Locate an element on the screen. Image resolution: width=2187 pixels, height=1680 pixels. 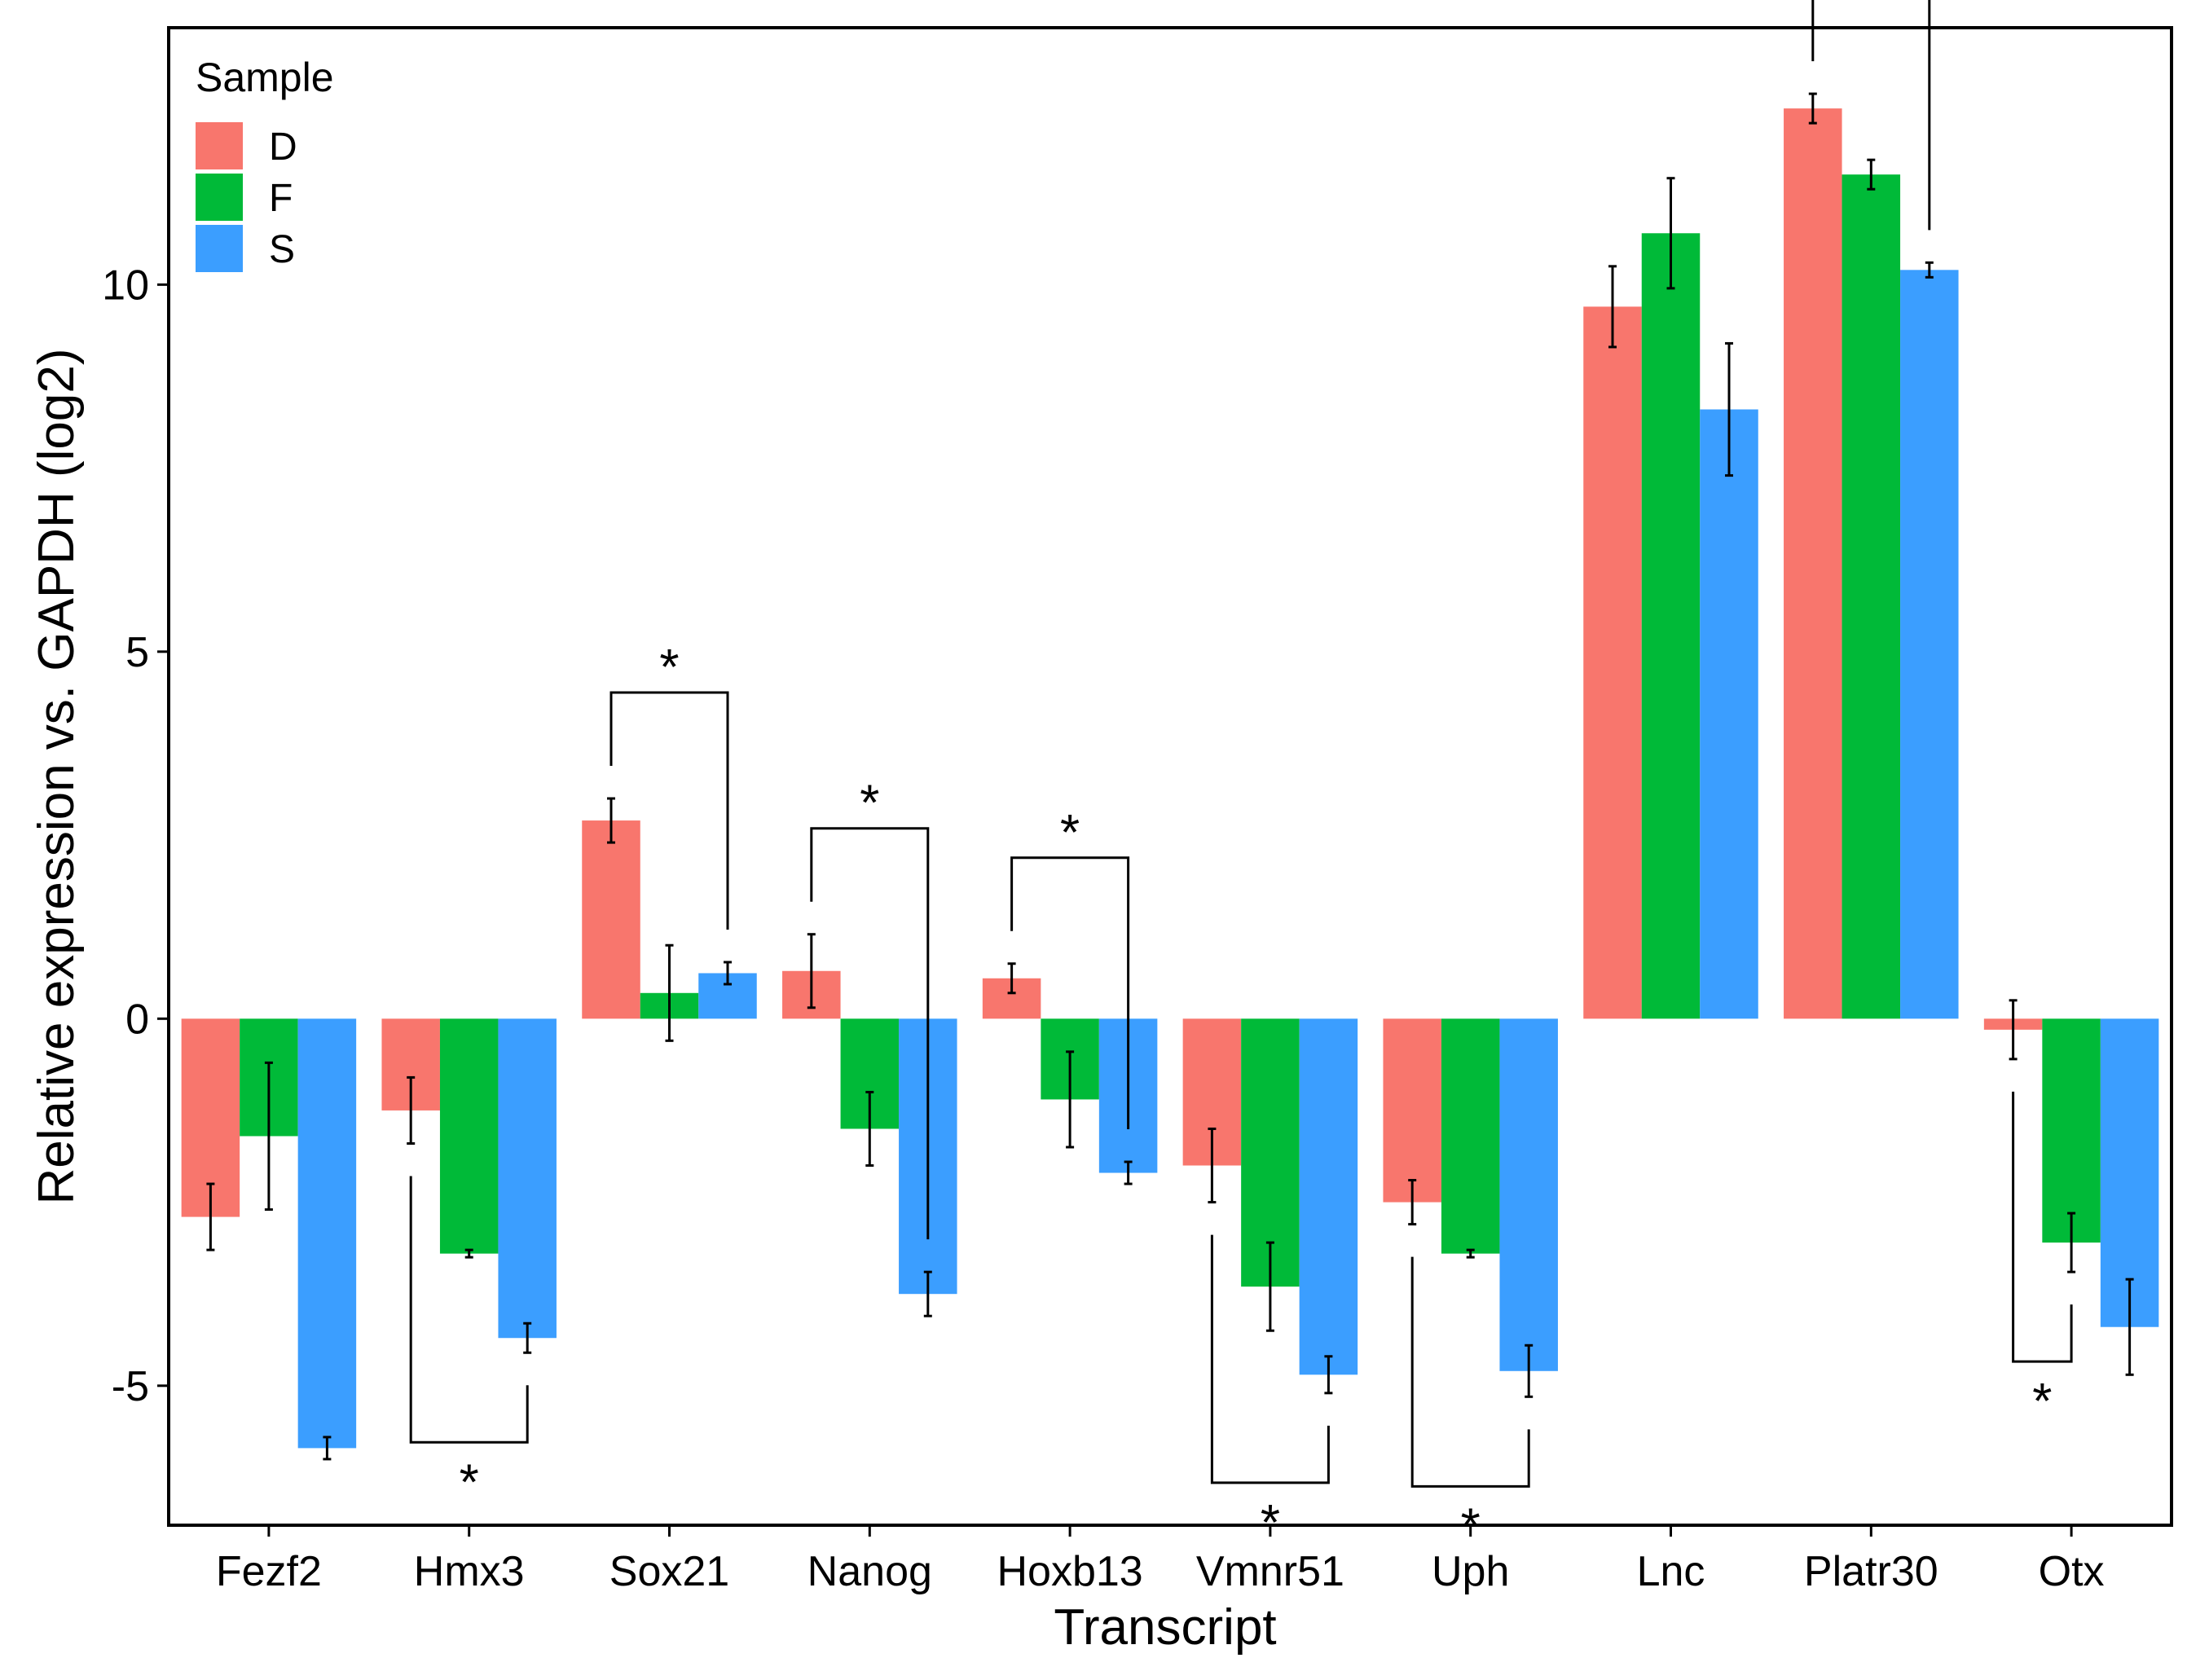
x-tick-label-otx: Otx is located at coordinates (2072, 1572).